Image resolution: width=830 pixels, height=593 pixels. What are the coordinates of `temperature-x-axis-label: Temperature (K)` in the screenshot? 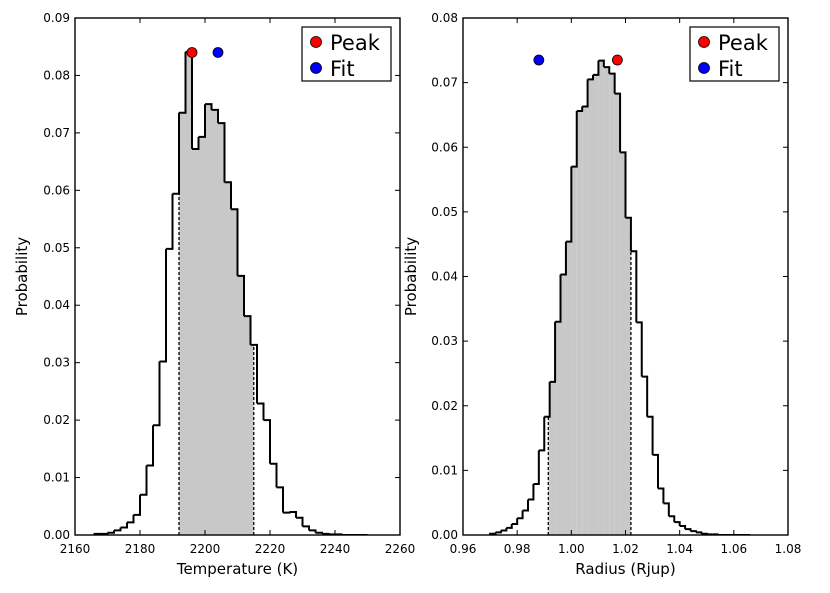 It's located at (237, 569).